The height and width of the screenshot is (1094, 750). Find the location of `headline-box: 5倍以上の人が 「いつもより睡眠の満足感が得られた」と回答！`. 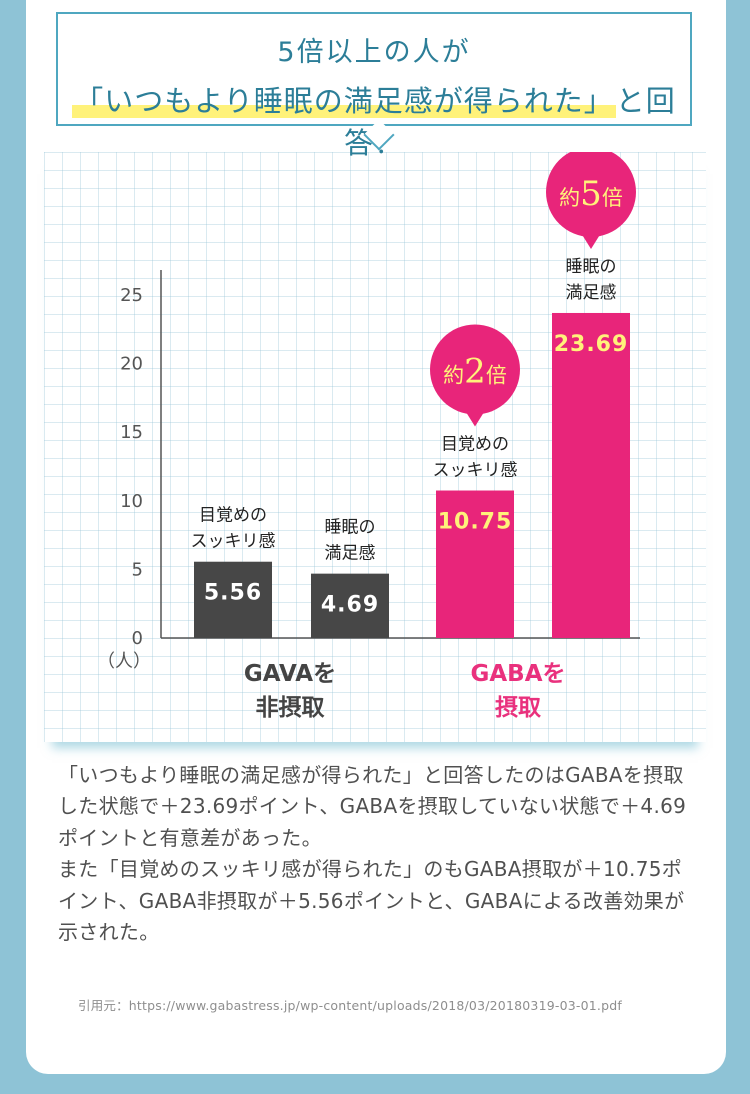

headline-box: 5倍以上の人が 「いつもより睡眠の満足感が得られた」と回答！ is located at coordinates (374, 86).